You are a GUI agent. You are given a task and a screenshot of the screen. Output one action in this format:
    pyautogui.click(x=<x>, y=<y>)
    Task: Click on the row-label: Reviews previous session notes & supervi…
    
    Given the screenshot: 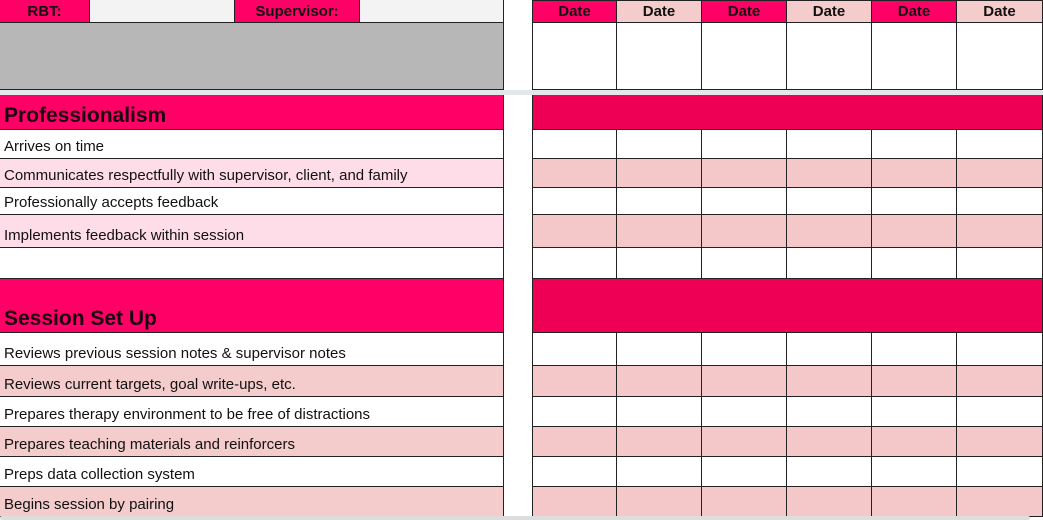 What is the action you would take?
    pyautogui.click(x=252, y=349)
    